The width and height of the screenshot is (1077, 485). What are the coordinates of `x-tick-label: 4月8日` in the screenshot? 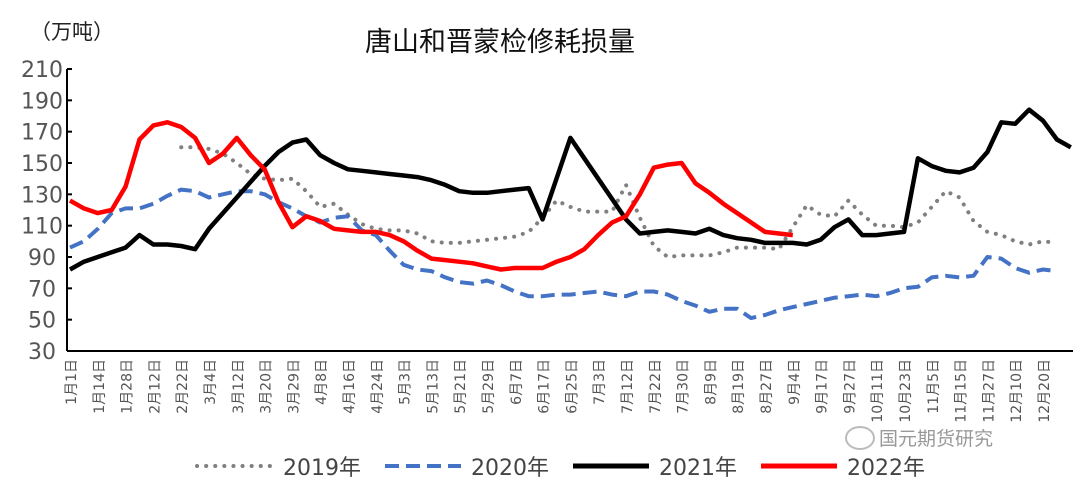 It's located at (322, 382).